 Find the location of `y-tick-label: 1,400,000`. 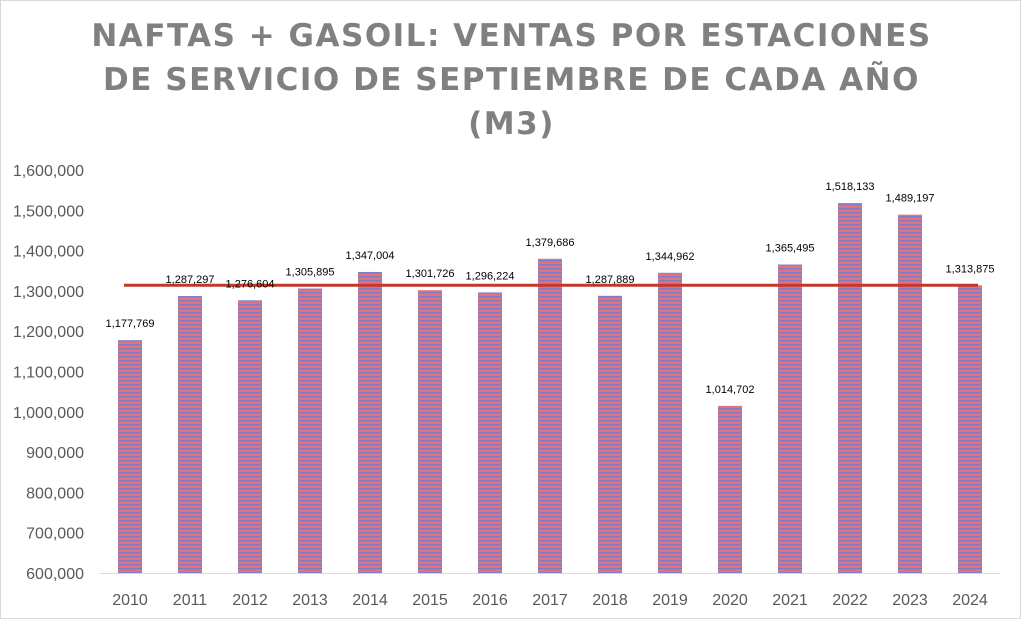

y-tick-label: 1,400,000 is located at coordinates (48, 252).